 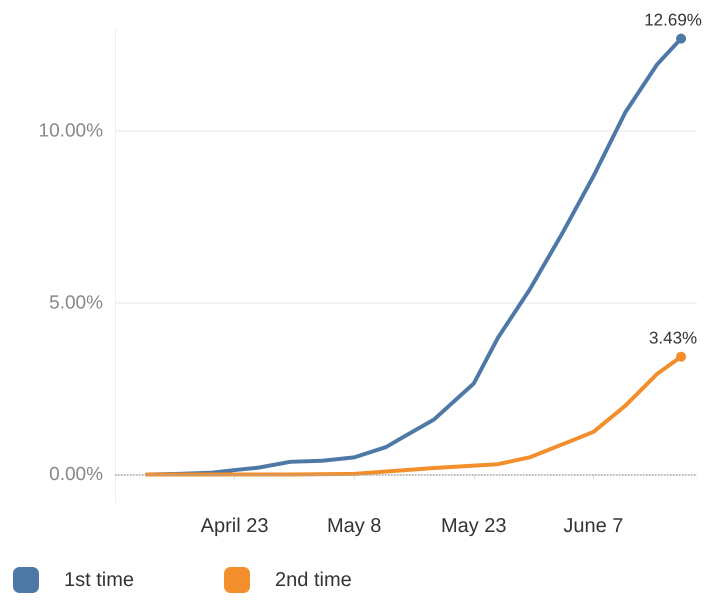 I want to click on data-label: 12.69%, so click(x=673, y=20).